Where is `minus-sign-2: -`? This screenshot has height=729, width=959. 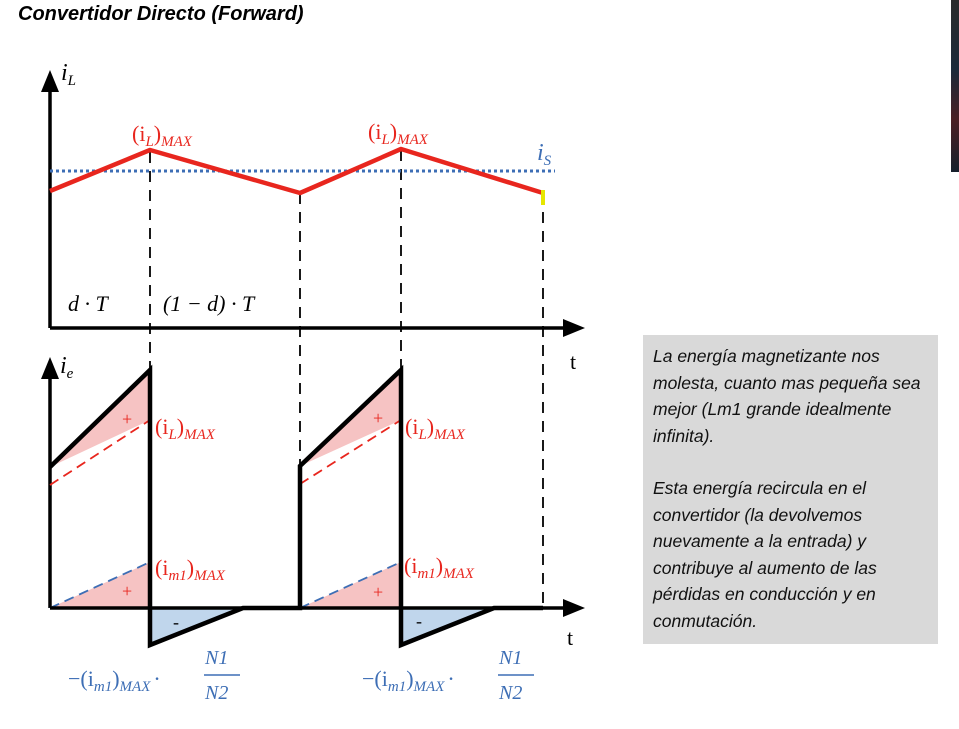 minus-sign-2: - is located at coordinates (419, 621).